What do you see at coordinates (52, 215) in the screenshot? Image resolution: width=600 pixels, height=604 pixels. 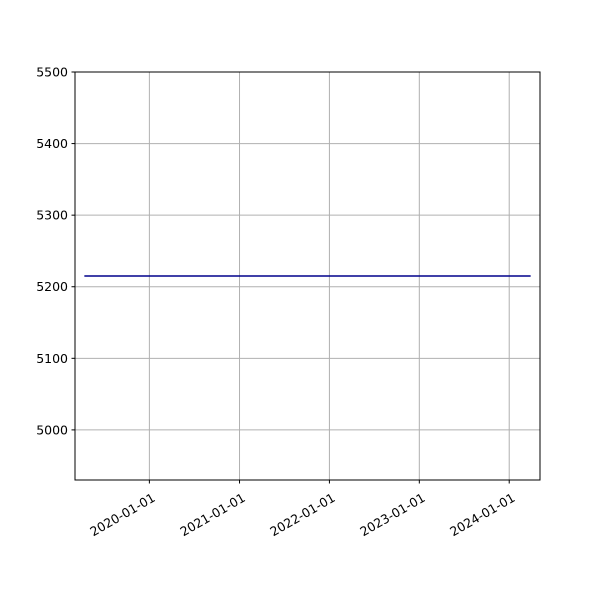 I see `y-tick-label: 5300` at bounding box center [52, 215].